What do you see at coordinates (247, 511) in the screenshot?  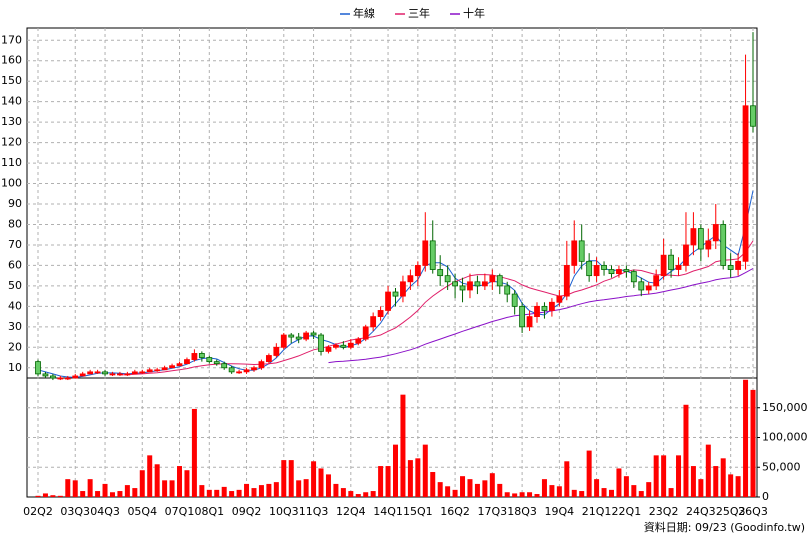 I see `x-tick-label: 09Q2` at bounding box center [247, 511].